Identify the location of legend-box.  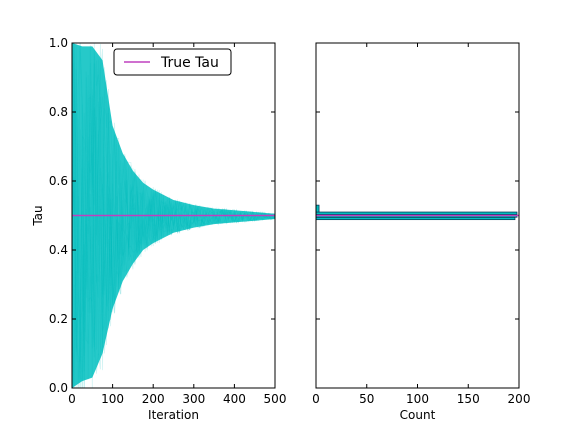
(172, 62).